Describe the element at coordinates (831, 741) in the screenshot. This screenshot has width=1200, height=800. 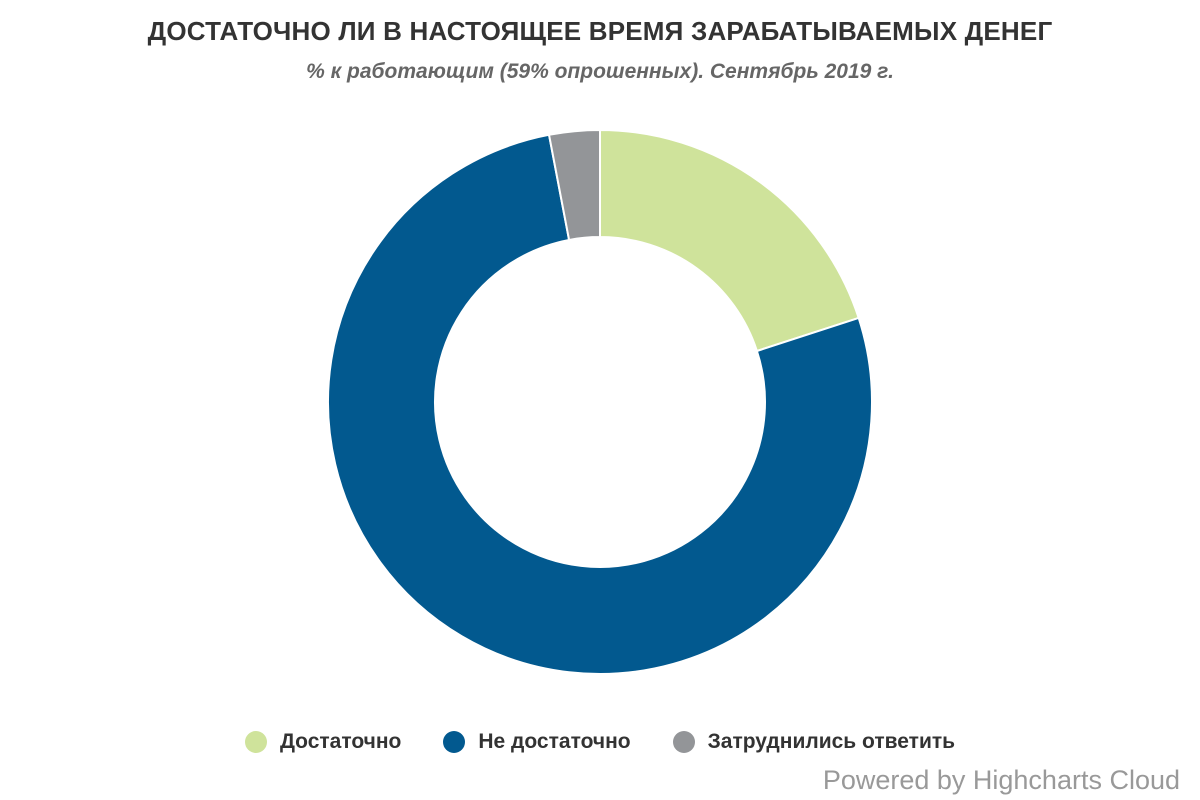
I see `legend-label: Затруднились ответить` at that location.